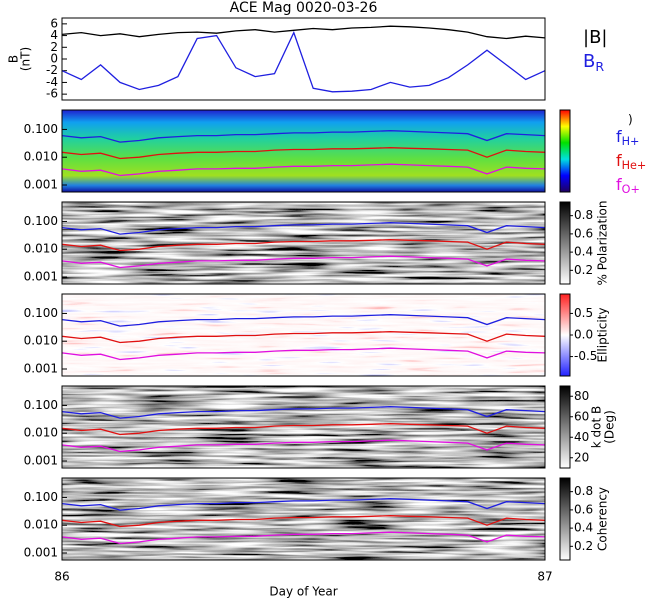  What do you see at coordinates (581, 437) in the screenshot?
I see `colorbar-tick-label: 40` at bounding box center [581, 437].